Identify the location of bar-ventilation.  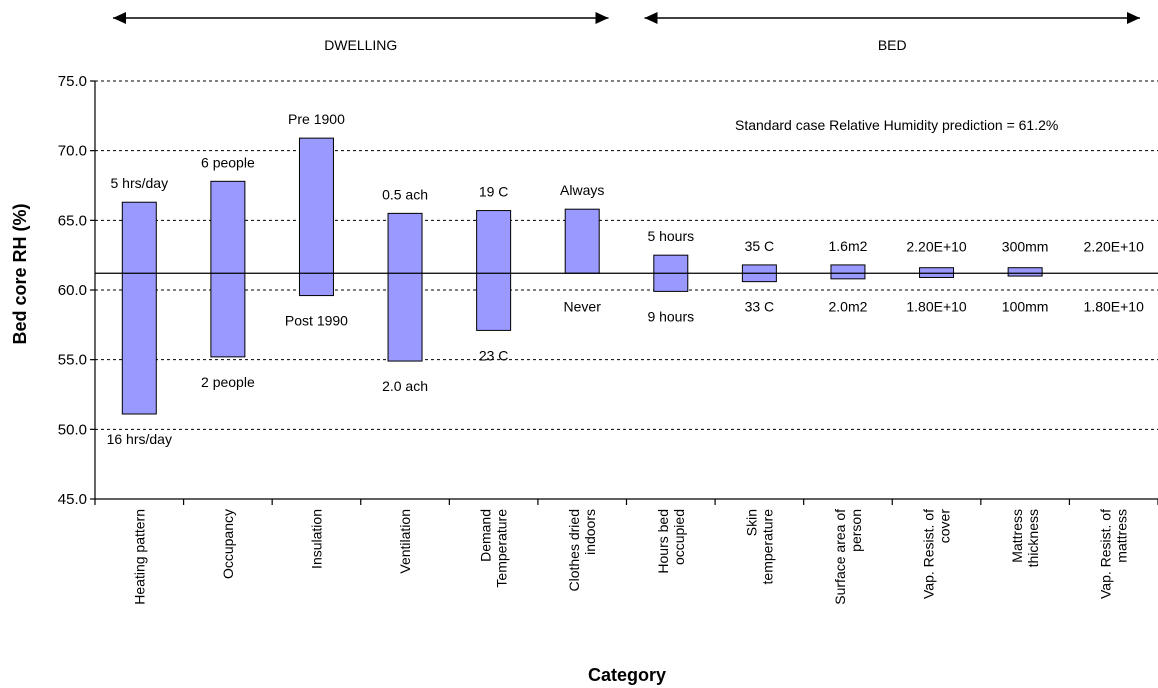
(405, 287).